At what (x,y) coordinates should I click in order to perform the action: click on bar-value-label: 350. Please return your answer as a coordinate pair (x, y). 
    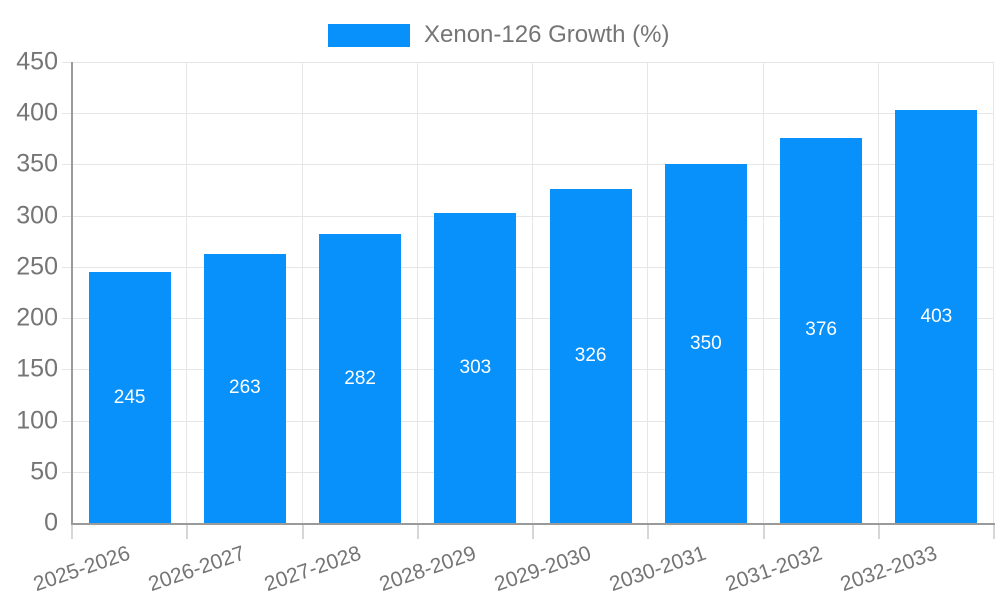
    Looking at the image, I should click on (706, 343).